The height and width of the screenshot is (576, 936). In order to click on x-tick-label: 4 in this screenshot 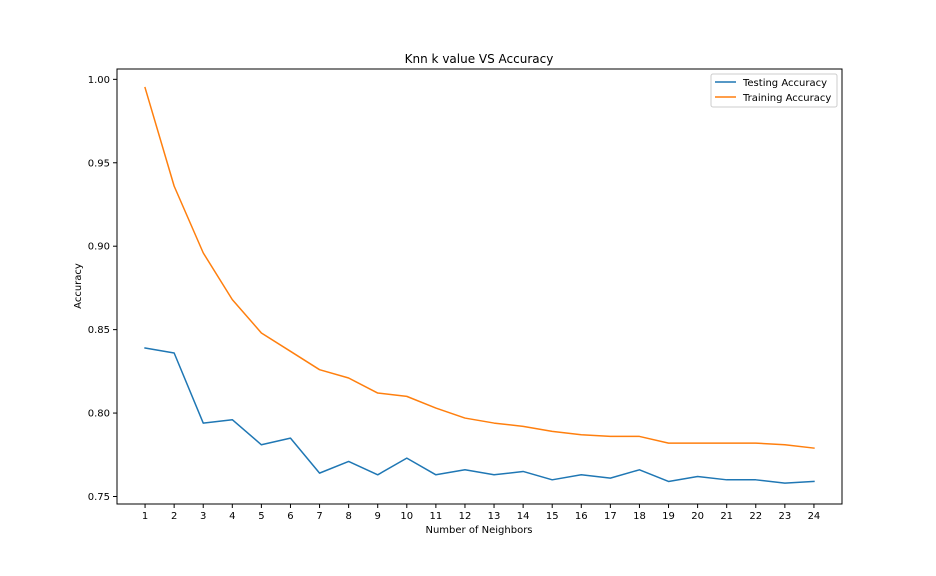, I will do `click(232, 516)`.